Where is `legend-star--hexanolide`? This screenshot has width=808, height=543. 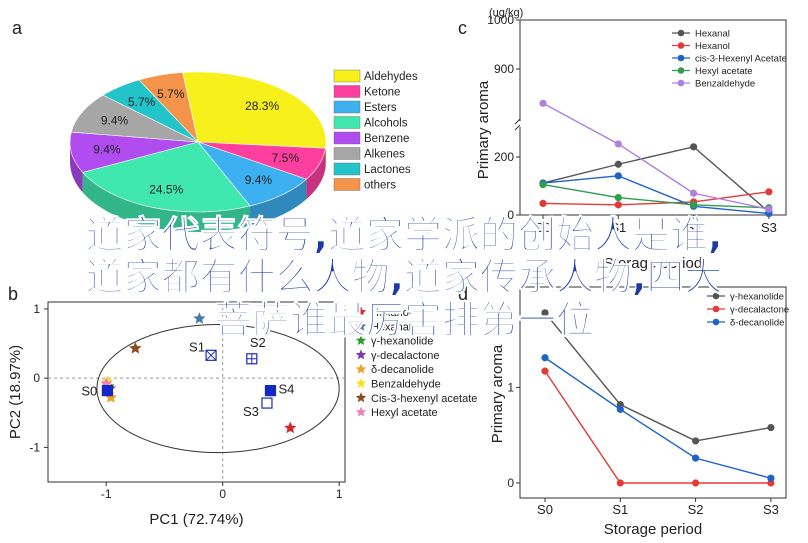
legend-star--hexanolide is located at coordinates (361, 340).